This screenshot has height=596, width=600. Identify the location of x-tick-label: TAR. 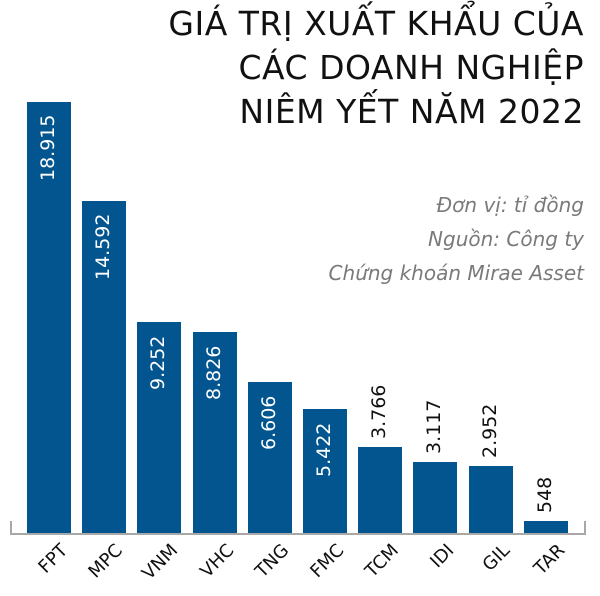
(549, 560).